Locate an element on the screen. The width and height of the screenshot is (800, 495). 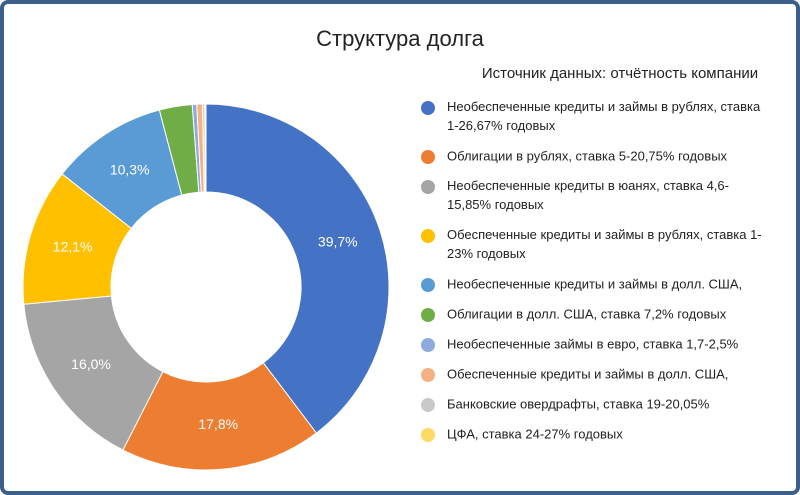
chart-subtitle: Источник данных: отчётность компании is located at coordinates (620, 73).